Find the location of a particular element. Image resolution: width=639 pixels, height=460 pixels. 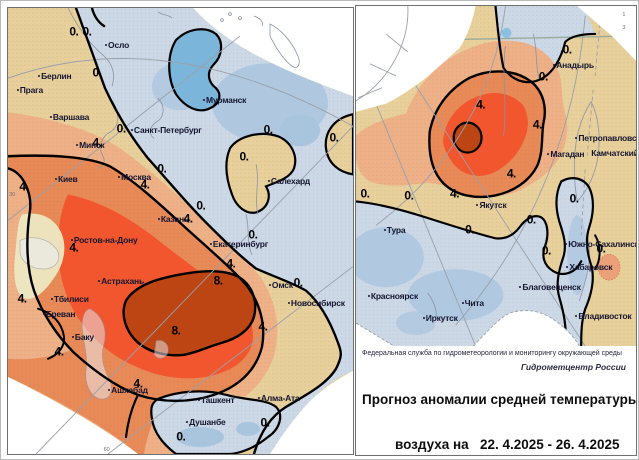

city-label: Иркутск is located at coordinates (441, 318).